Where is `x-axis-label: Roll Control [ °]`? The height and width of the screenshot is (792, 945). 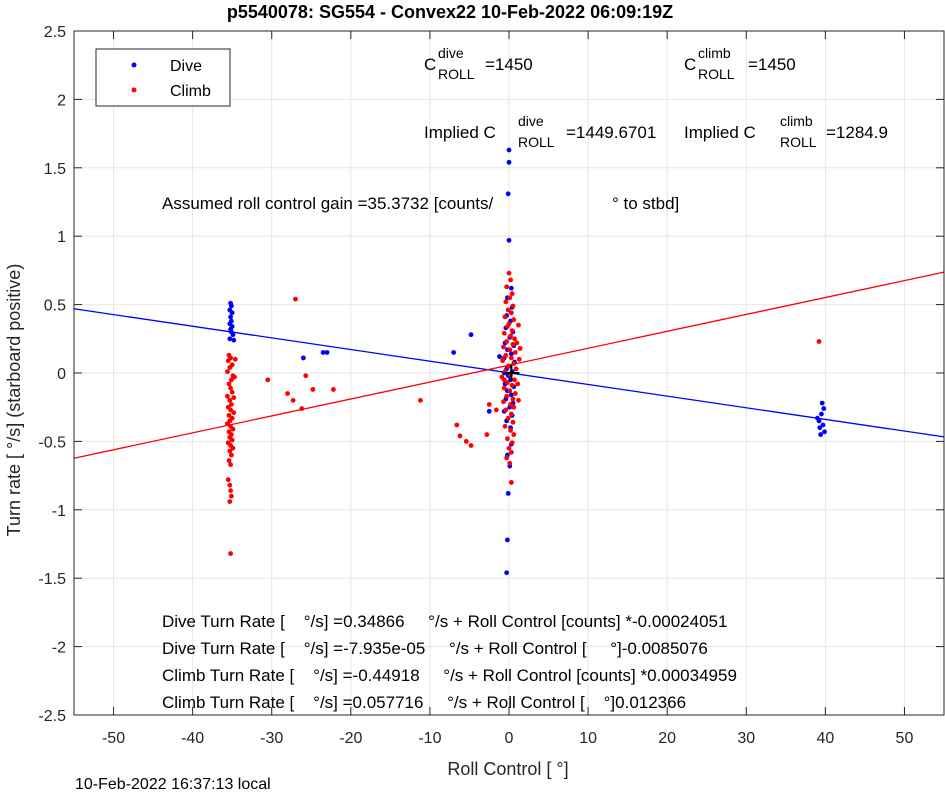
x-axis-label: Roll Control [ °] is located at coordinates (507, 769).